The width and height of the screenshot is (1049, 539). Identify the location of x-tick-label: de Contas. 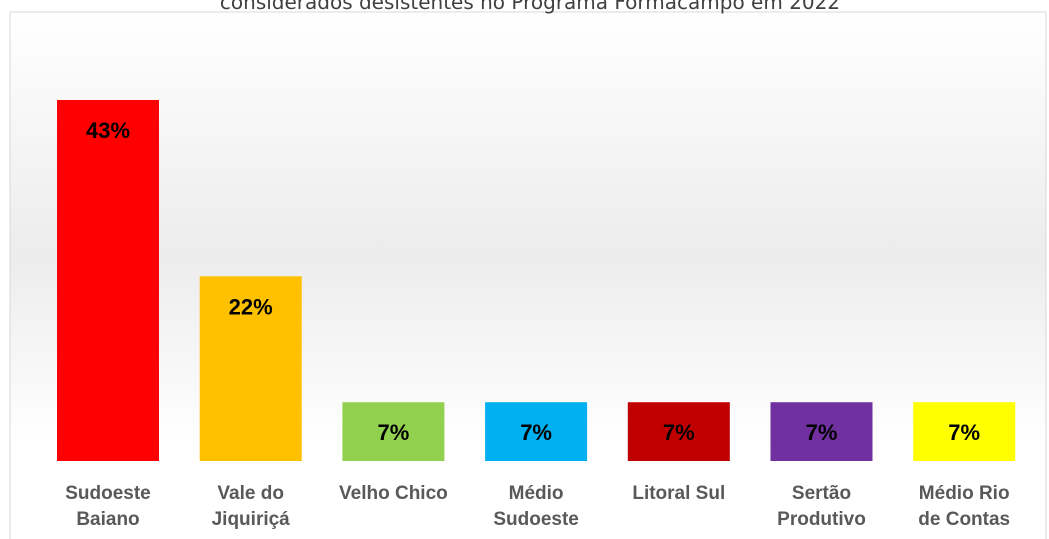
(964, 519).